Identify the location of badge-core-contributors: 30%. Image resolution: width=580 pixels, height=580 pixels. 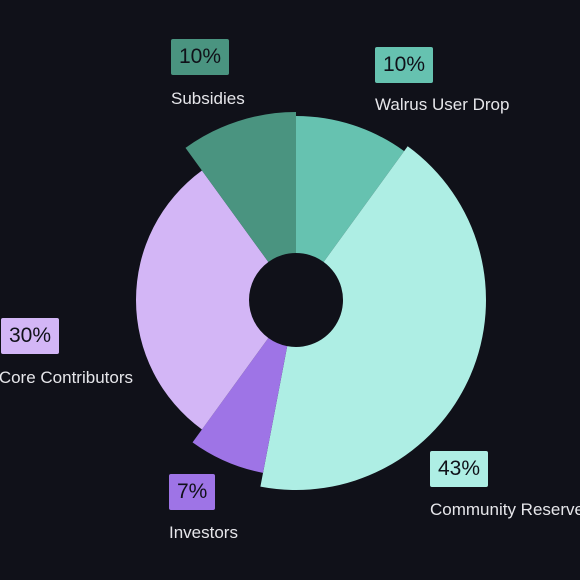
(29, 336).